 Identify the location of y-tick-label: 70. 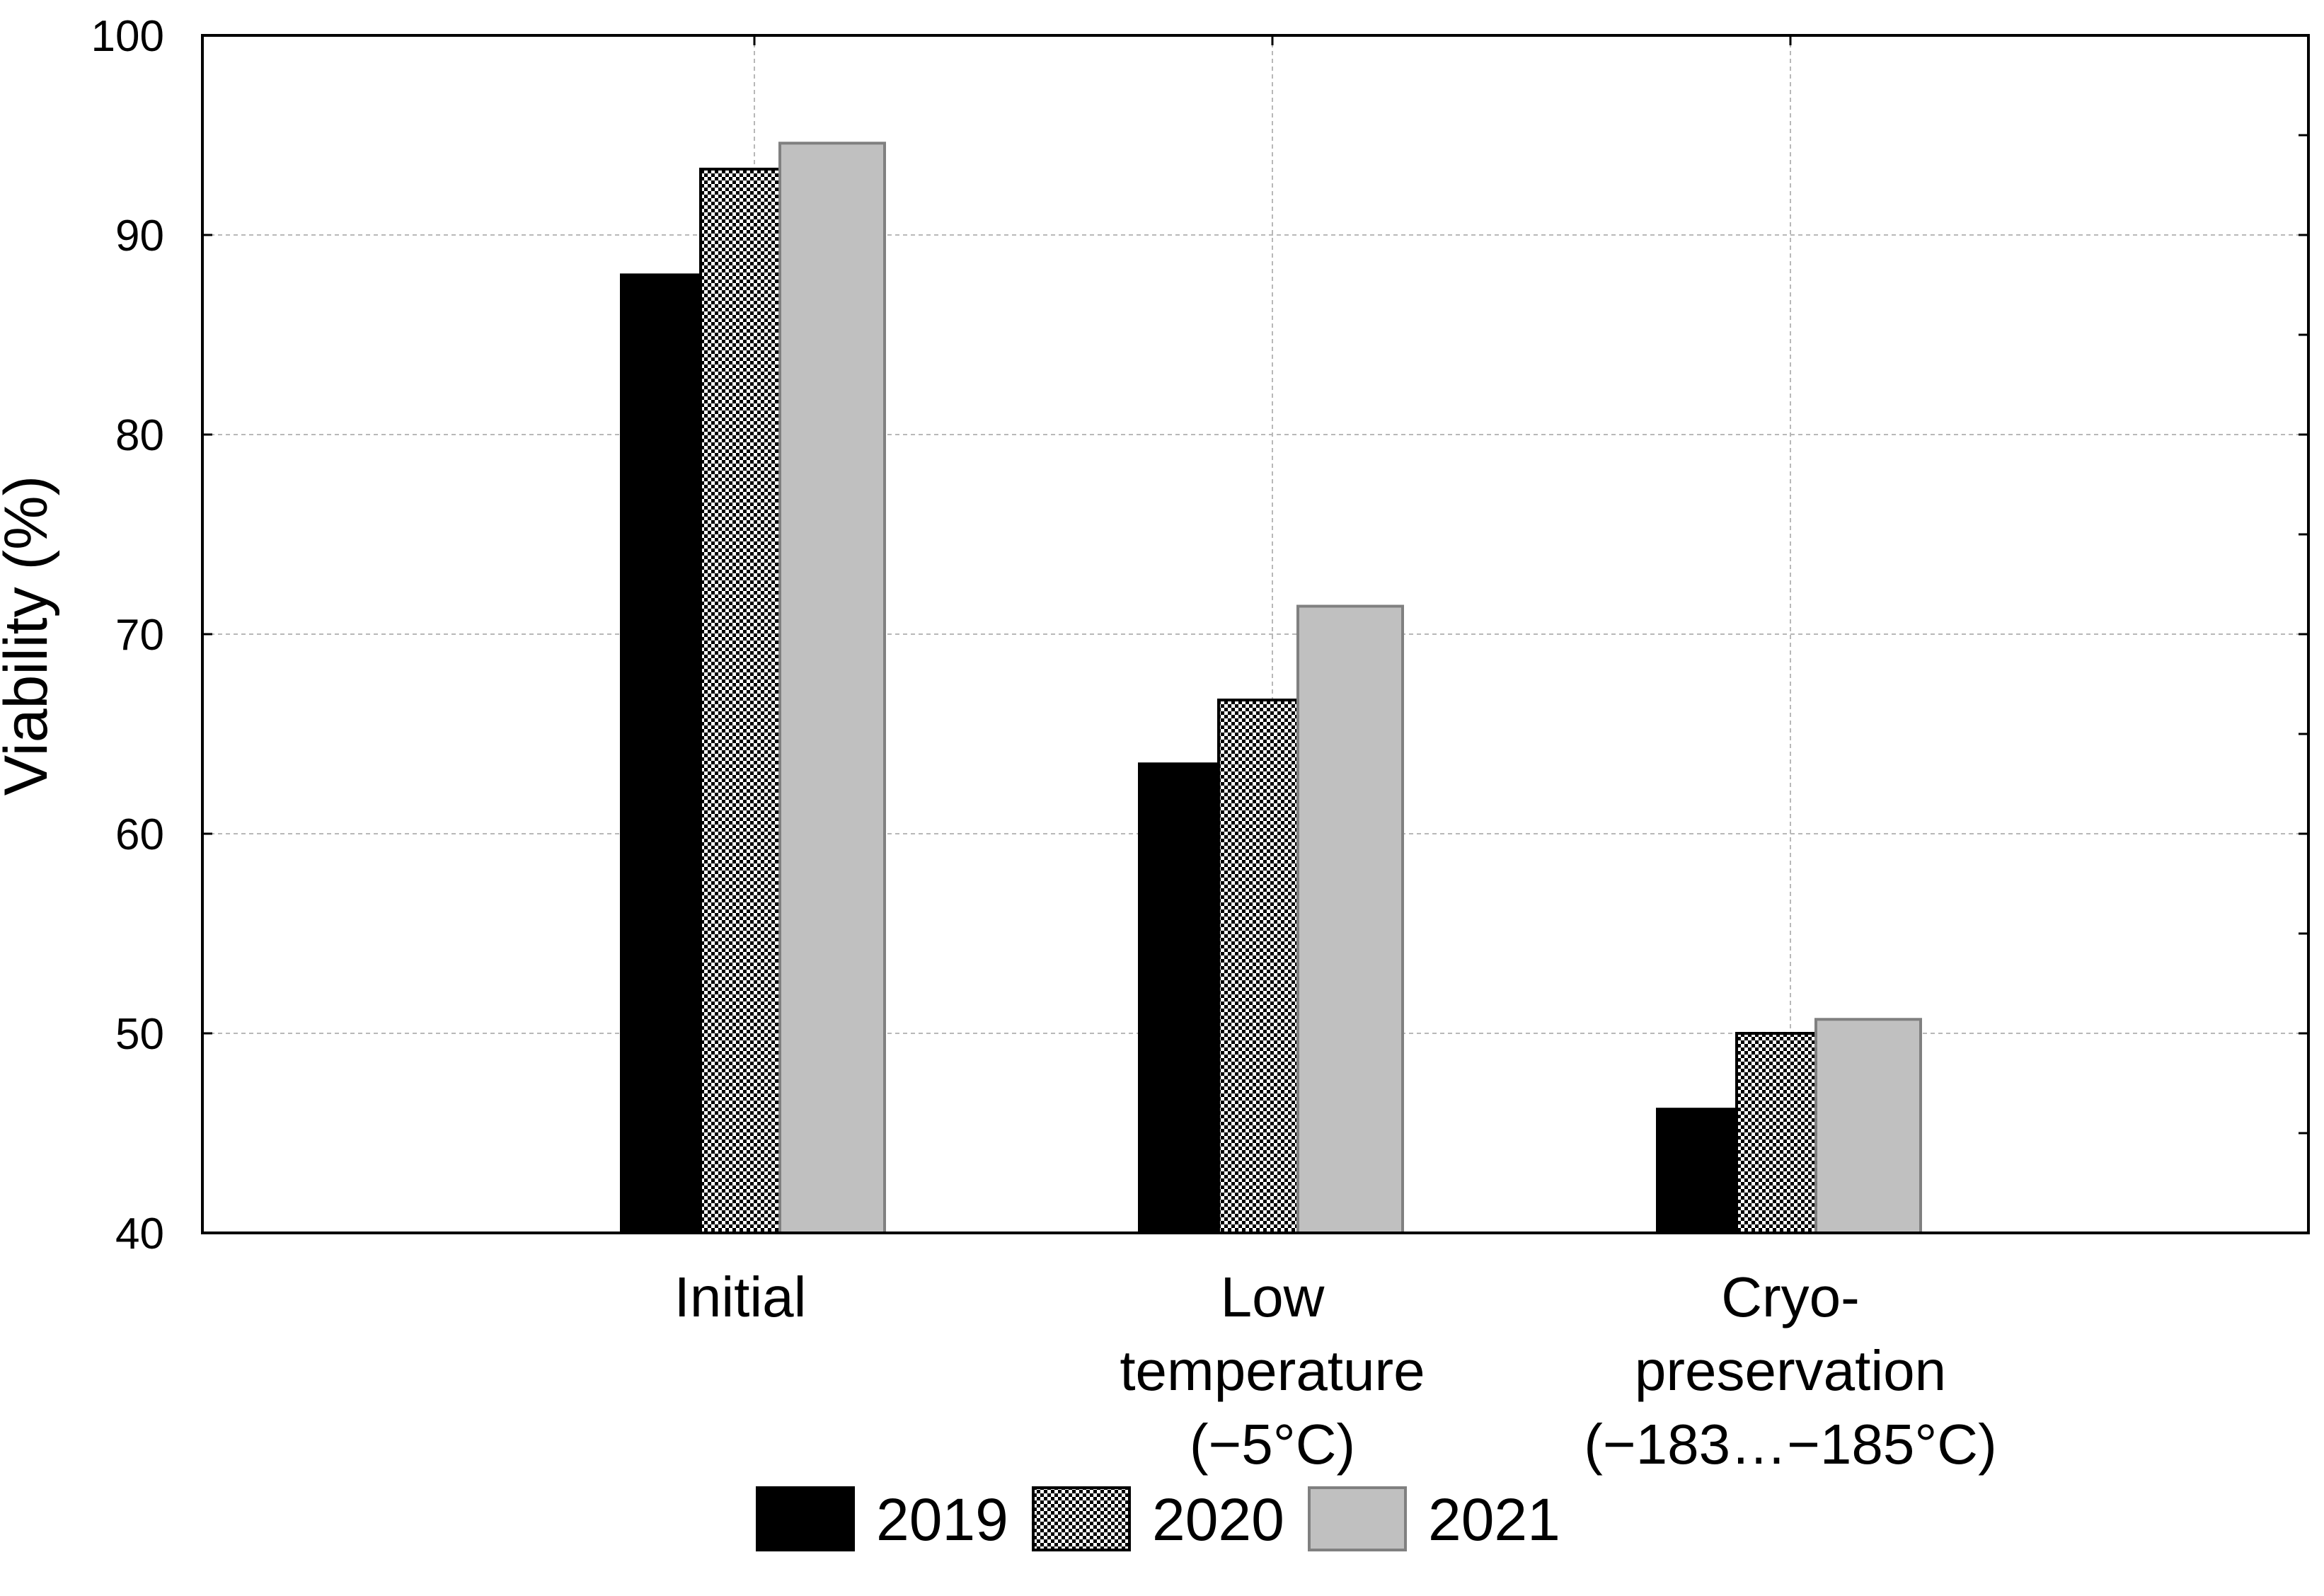
(139, 635).